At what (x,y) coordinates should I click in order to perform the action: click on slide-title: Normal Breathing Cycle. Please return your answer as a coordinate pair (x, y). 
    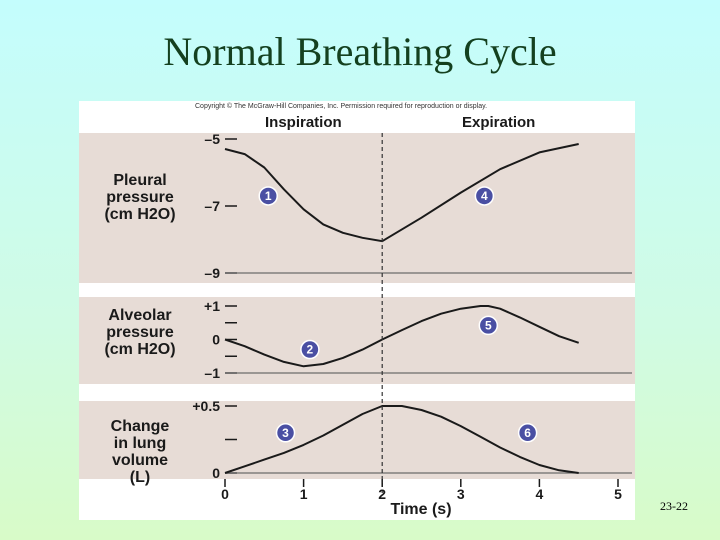
    Looking at the image, I should click on (360, 51).